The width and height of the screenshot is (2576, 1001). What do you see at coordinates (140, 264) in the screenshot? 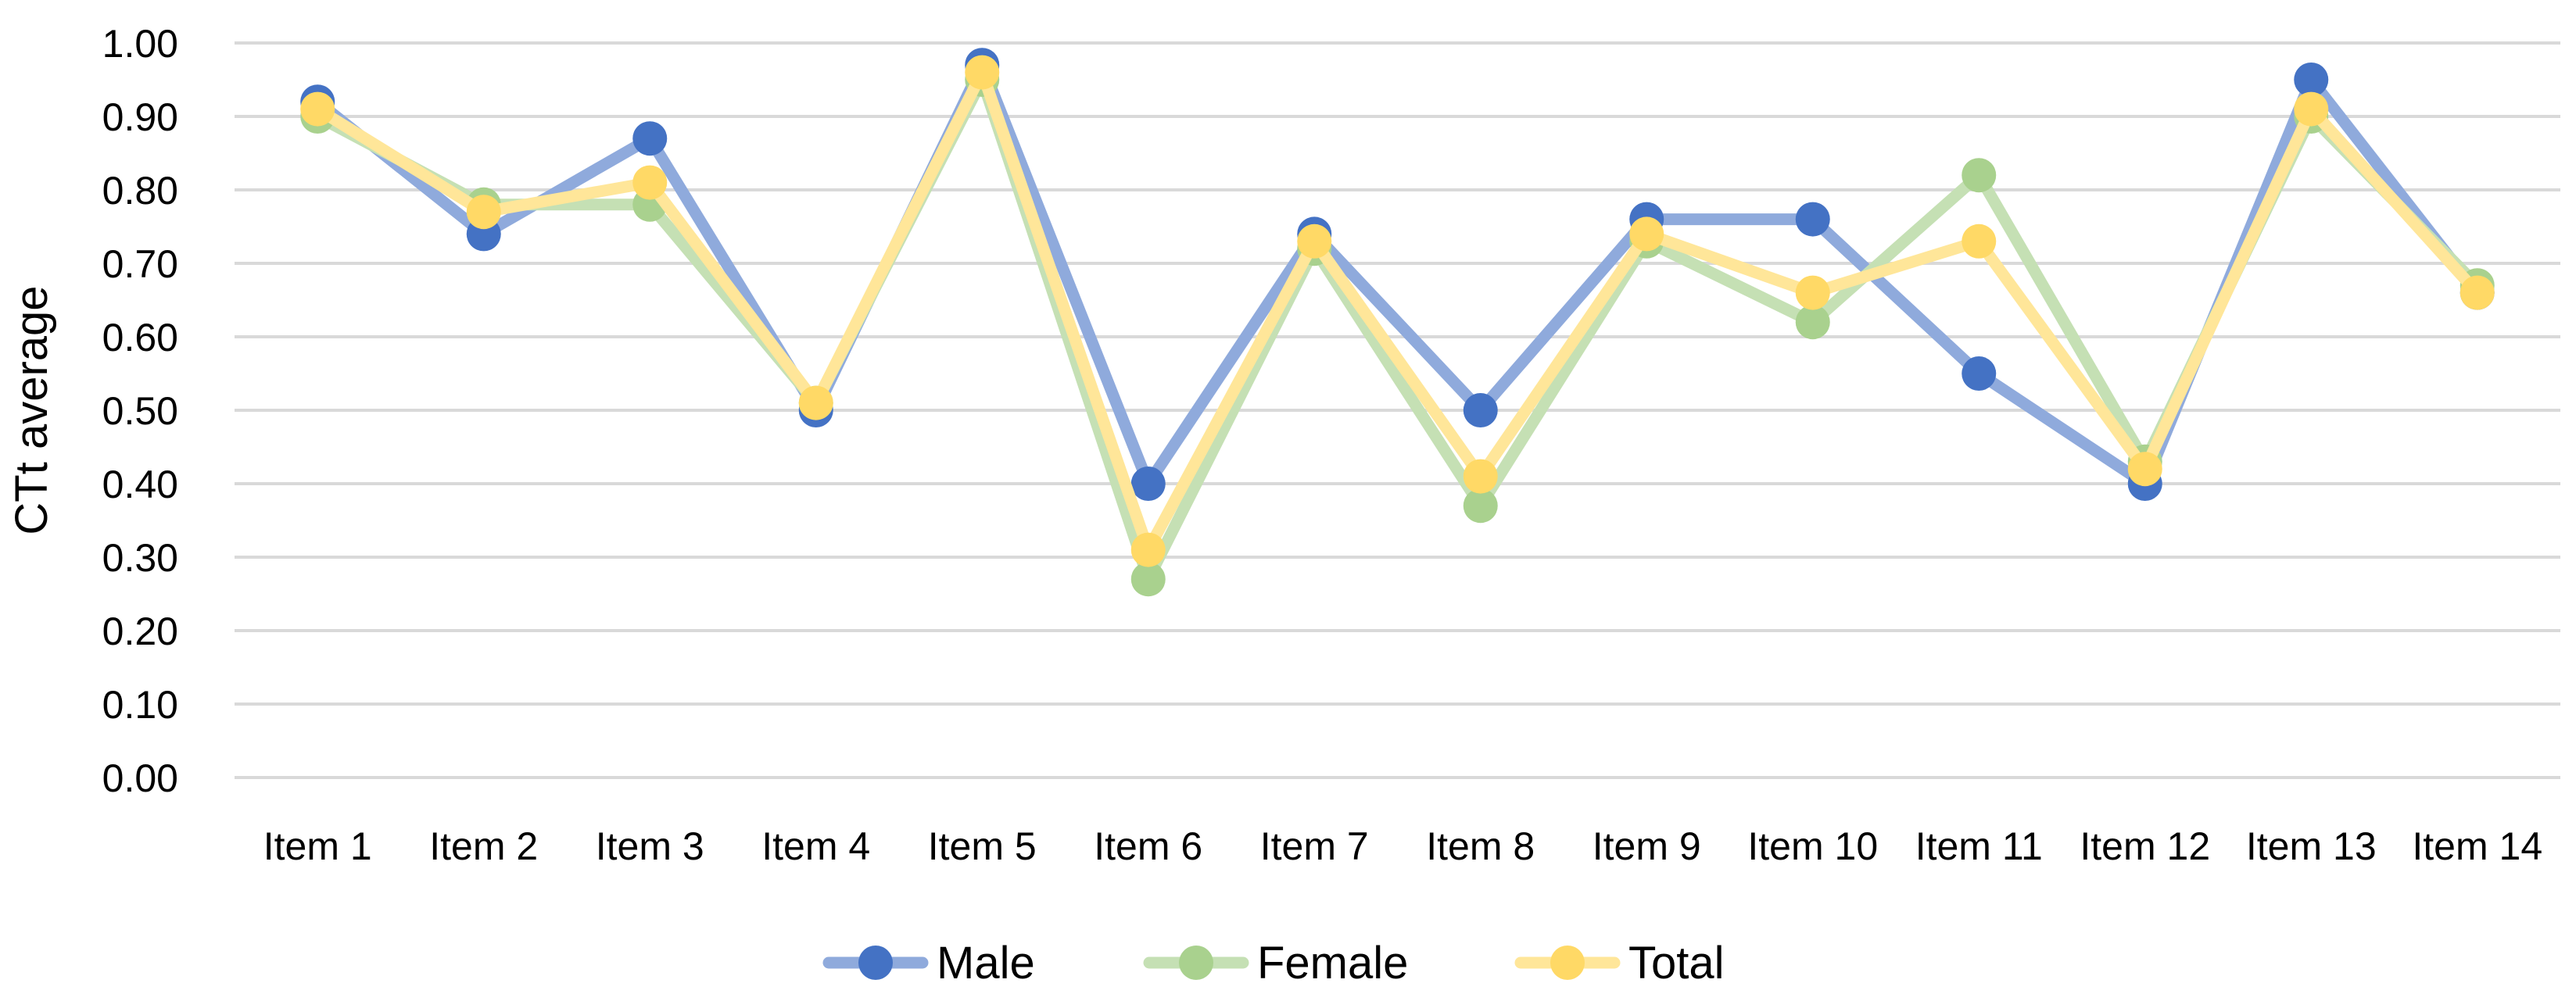
I see `y-tick-label: 0.70` at bounding box center [140, 264].